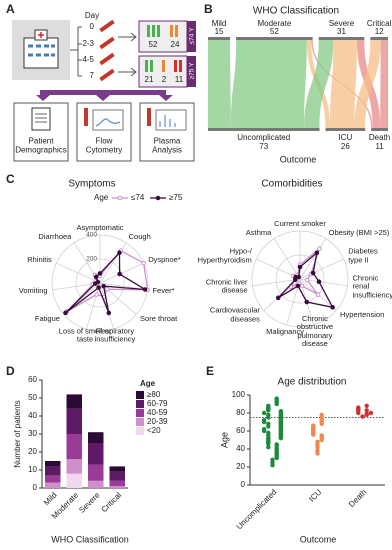  I want to click on r-tick-label: 200, so click(91, 259).